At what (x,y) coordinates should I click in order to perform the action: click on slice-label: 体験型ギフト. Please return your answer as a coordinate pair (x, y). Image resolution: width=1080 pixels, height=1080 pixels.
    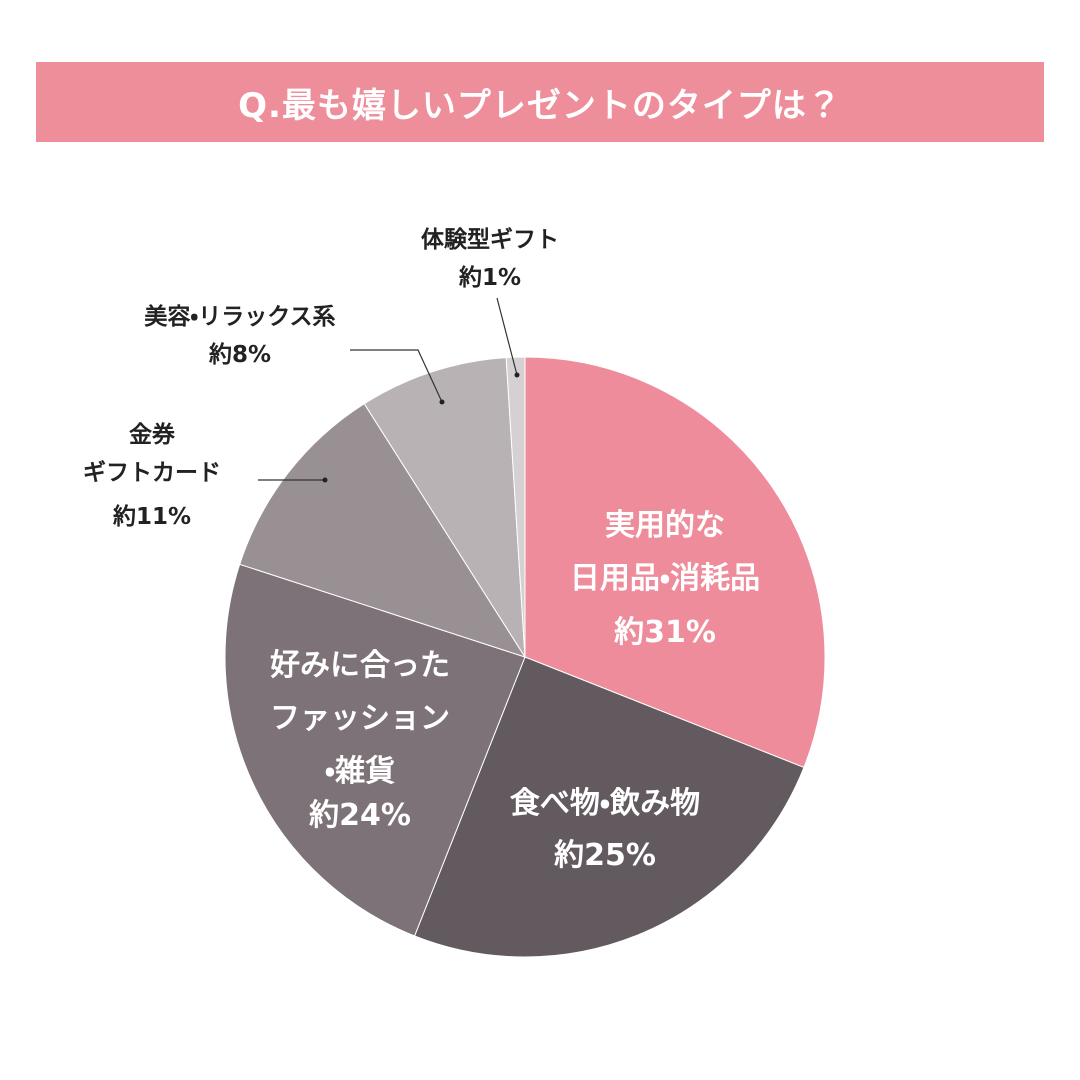
    Looking at the image, I should click on (490, 240).